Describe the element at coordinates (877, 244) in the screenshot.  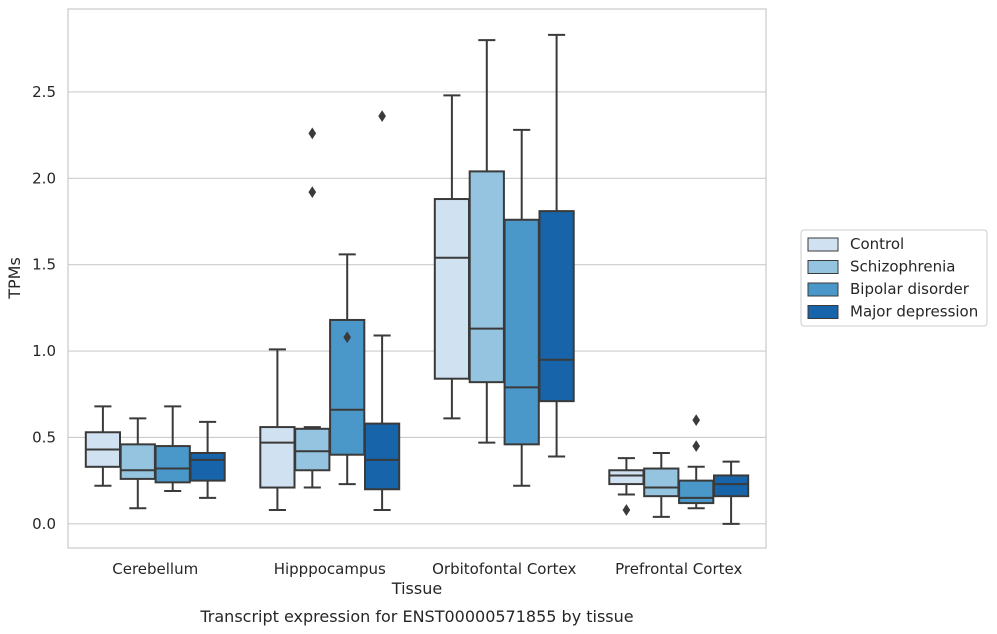
I see `legend-label: Control` at that location.